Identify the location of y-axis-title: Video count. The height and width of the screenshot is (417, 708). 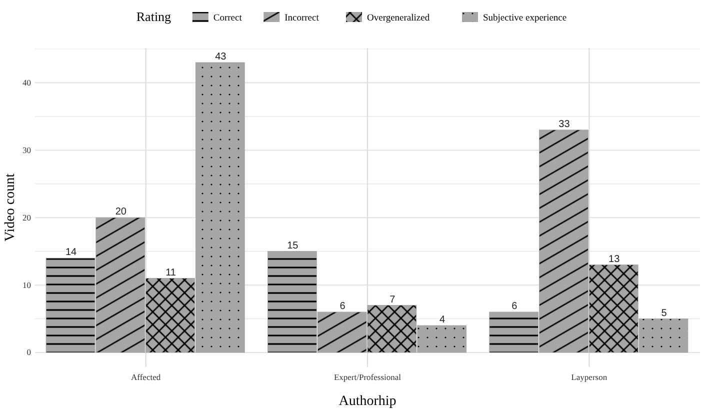
(10, 207).